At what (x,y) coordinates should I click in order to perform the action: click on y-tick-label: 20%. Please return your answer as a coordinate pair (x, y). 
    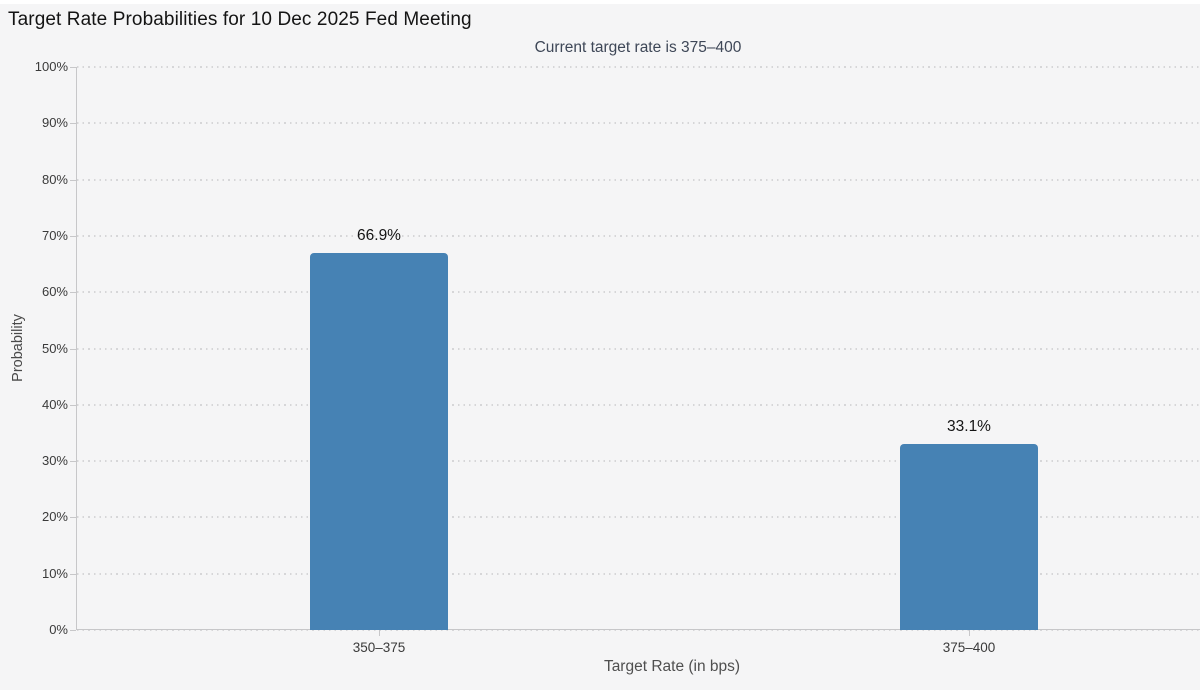
    Looking at the image, I should click on (54, 517).